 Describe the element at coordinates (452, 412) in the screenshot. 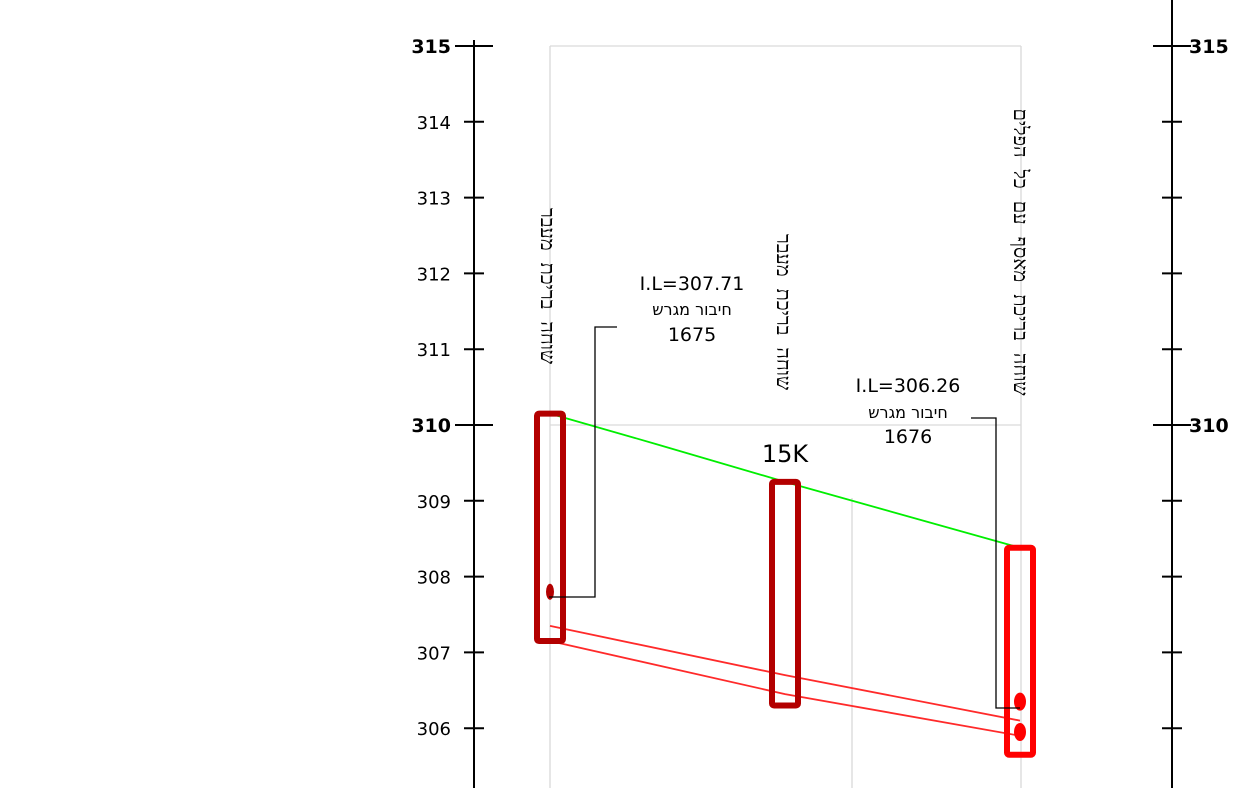

I see `left-elevation-axis: 315 314 313 312 311 310 309 308 307 306` at that location.